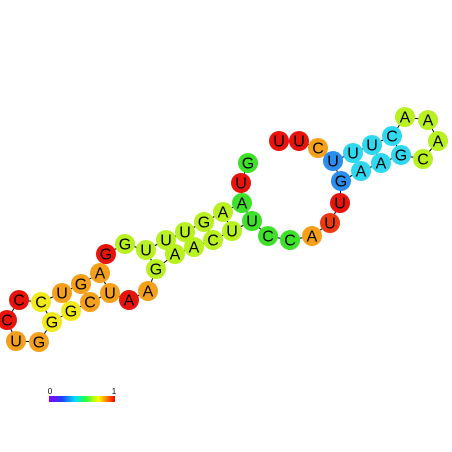 Image resolution: width=452 pixels, height=452 pixels. Describe the element at coordinates (82, 399) in the screenshot. I see `color-scale` at that location.